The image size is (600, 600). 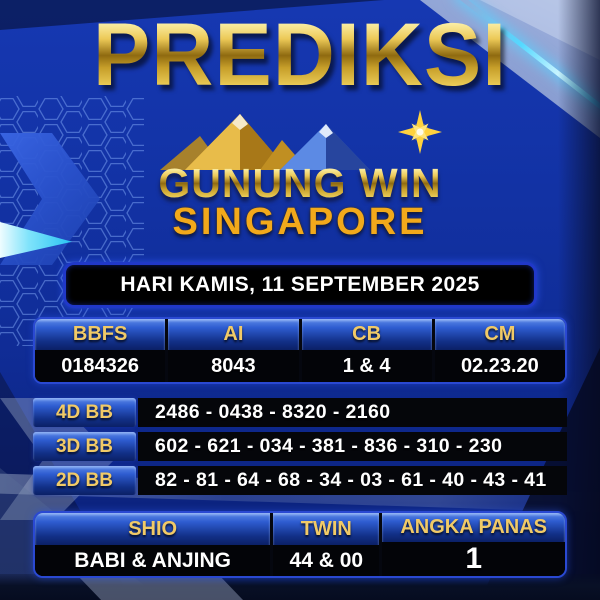 What do you see at coordinates (153, 529) in the screenshot?
I see `column-header: SHIO` at bounding box center [153, 529].